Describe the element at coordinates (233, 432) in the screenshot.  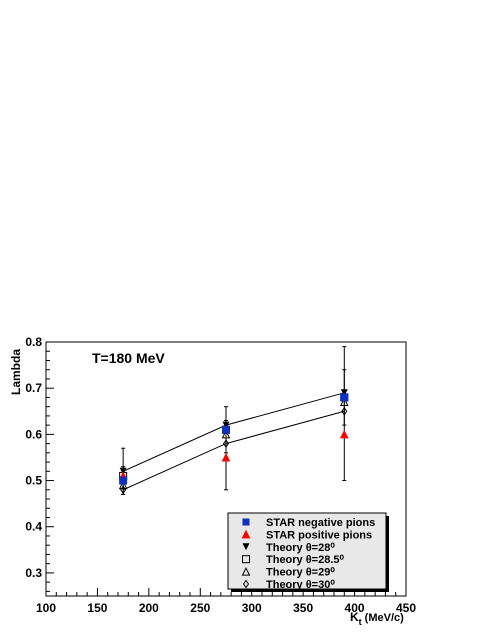
I see `series-line` at that location.